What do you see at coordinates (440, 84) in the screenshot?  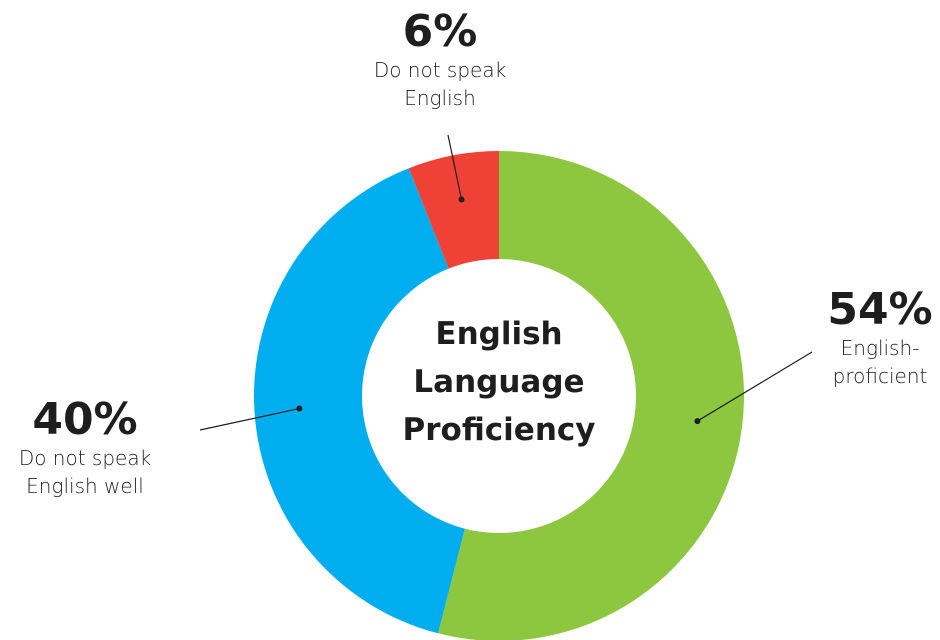 I see `category-label: Do not speak English` at bounding box center [440, 84].